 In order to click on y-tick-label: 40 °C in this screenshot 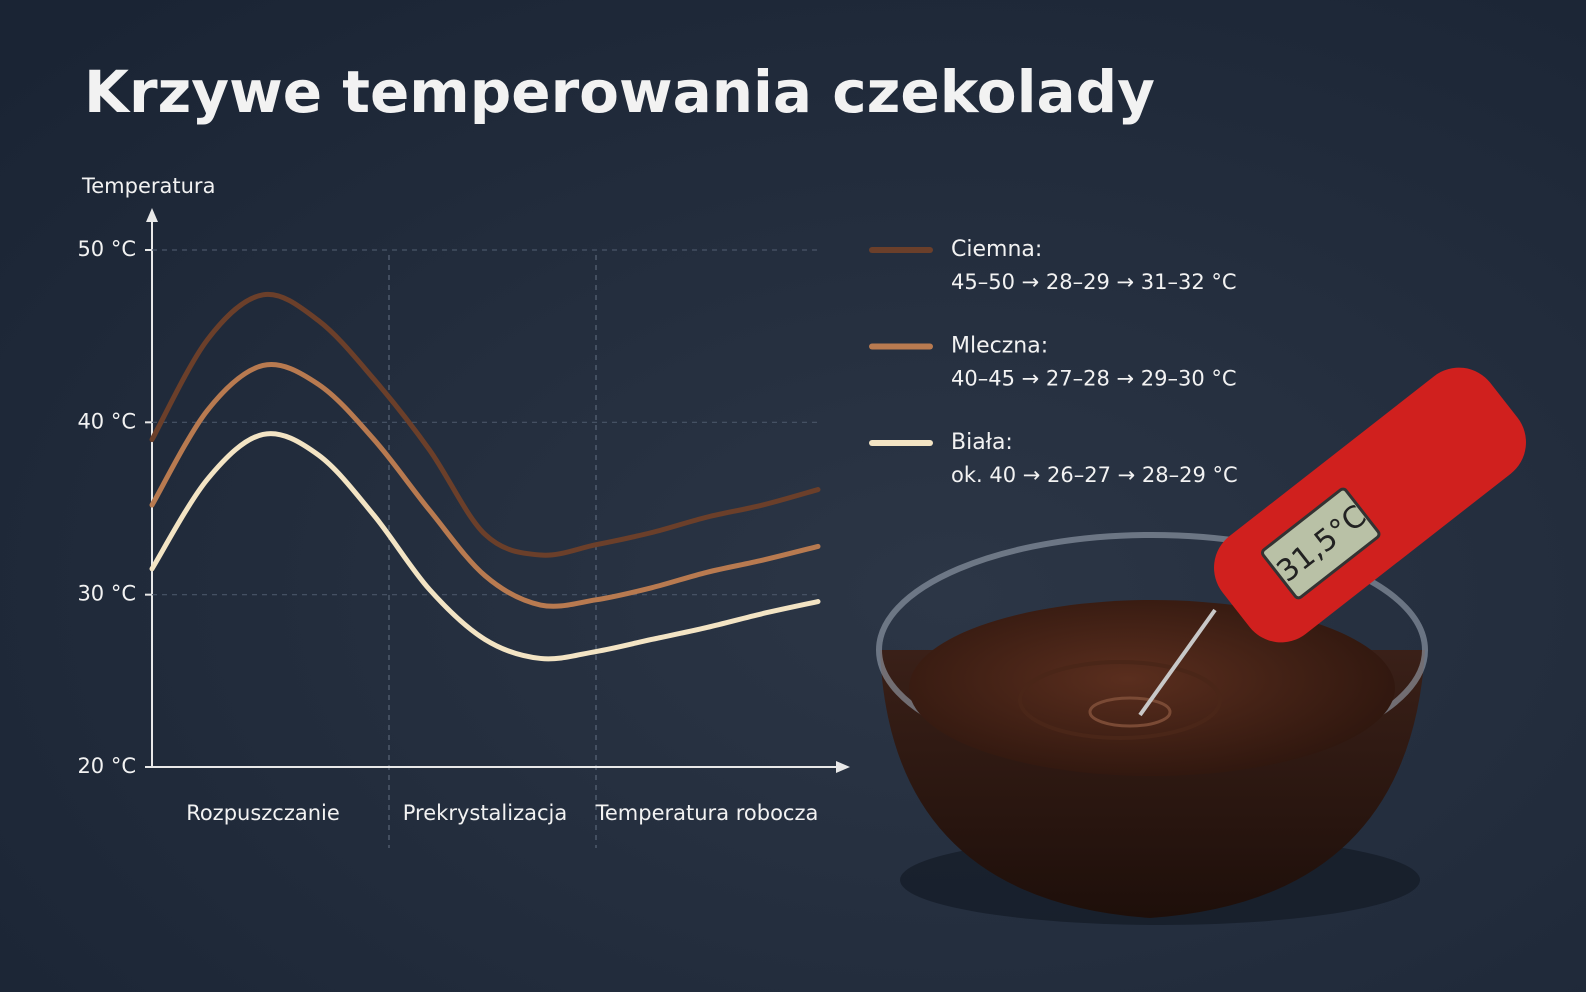, I will do `click(106, 421)`.